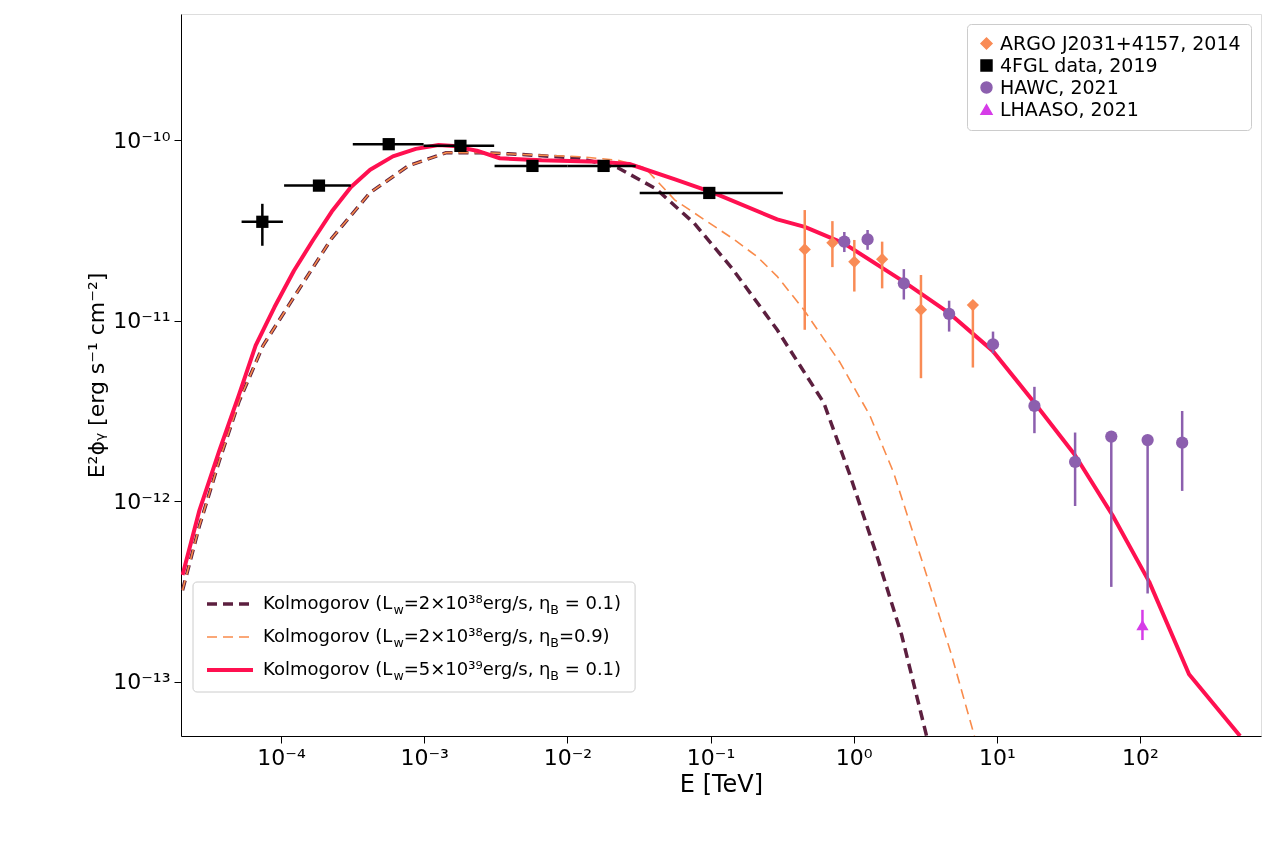 The width and height of the screenshot is (1281, 851). What do you see at coordinates (997, 757) in the screenshot?
I see `x-tick-label: 10¹` at bounding box center [997, 757].